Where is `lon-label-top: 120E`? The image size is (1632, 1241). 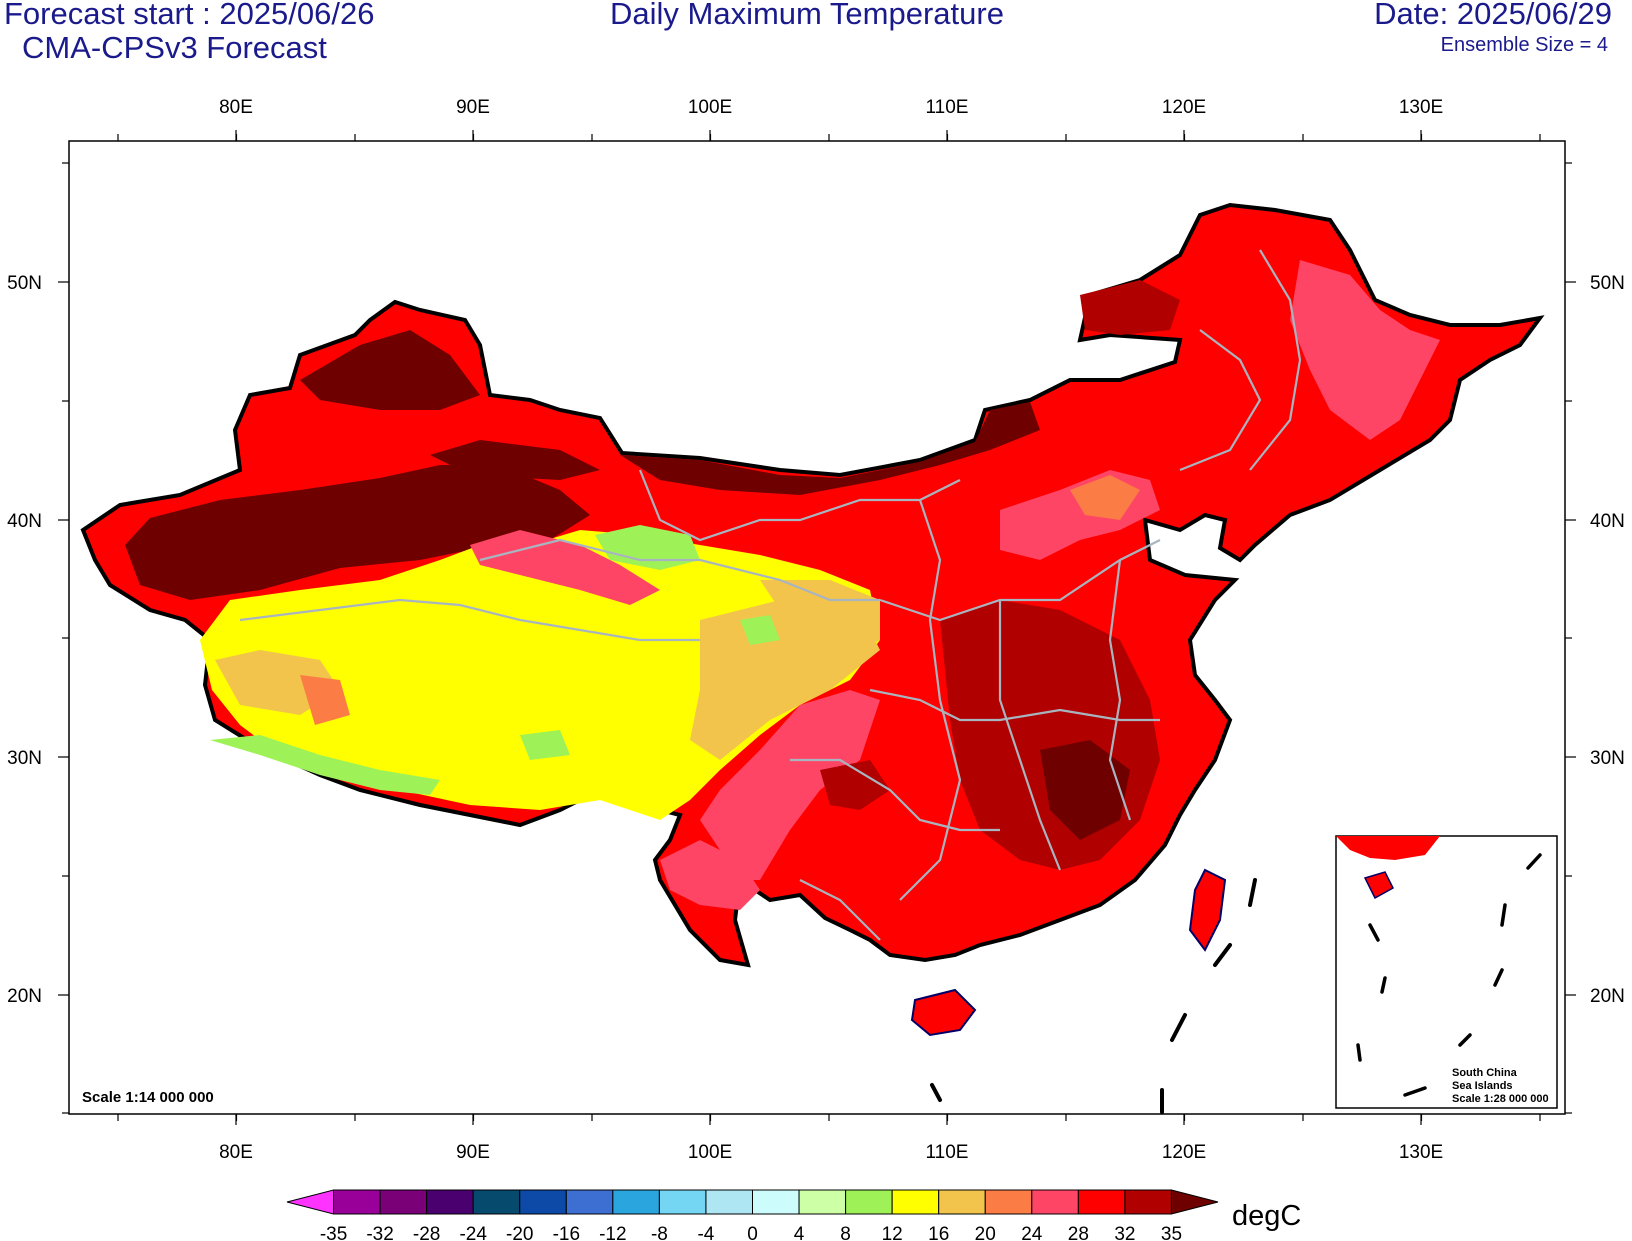 lon-label-top: 120E is located at coordinates (1184, 107).